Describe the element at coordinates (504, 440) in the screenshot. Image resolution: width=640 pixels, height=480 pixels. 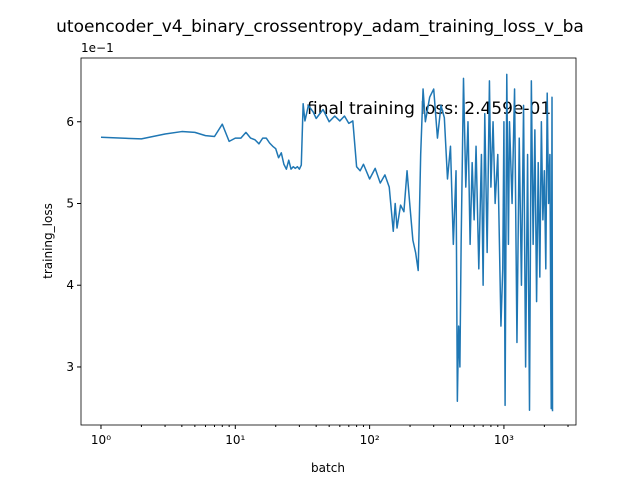
I see `x-tick-label: 10³` at that location.